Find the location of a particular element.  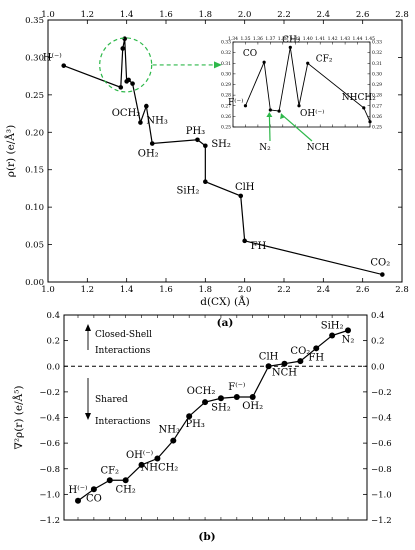

inset-point-label: NCH is located at coordinates (318, 148).